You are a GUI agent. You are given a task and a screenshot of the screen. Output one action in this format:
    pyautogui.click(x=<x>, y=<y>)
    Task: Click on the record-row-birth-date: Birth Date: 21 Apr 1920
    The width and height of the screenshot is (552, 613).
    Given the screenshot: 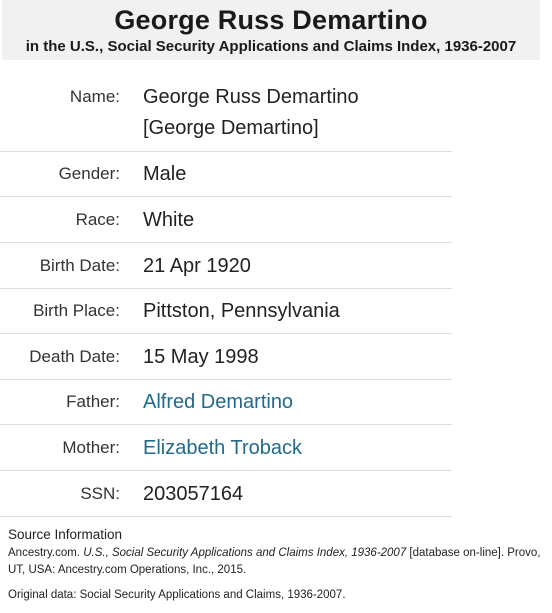 What is the action you would take?
    pyautogui.click(x=226, y=266)
    